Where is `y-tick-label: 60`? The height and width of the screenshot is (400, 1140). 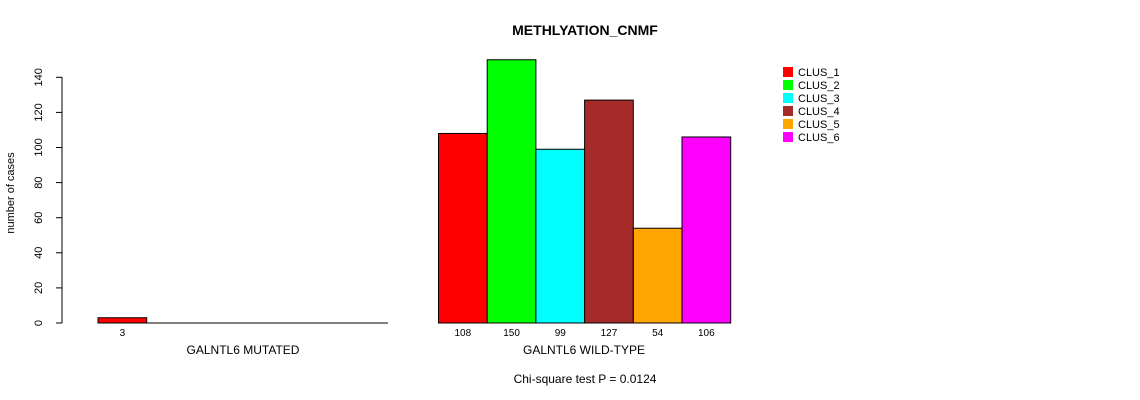
y-tick-label: 60 is located at coordinates (39, 218).